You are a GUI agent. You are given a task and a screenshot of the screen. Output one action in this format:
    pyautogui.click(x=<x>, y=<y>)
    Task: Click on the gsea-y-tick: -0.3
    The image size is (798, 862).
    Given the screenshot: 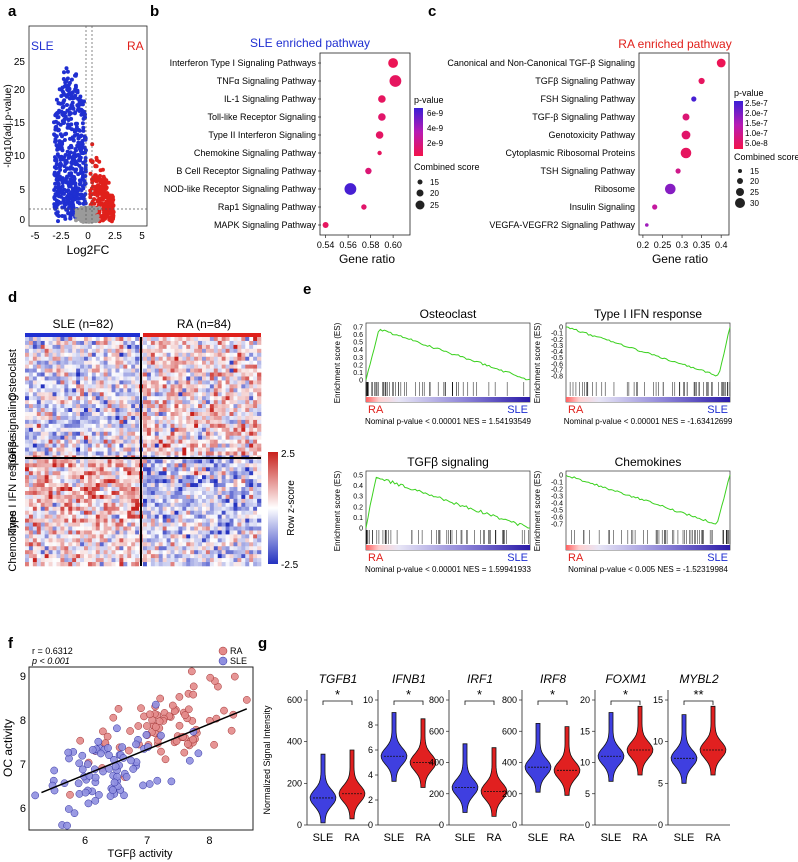 What is the action you would take?
    pyautogui.click(x=557, y=497)
    